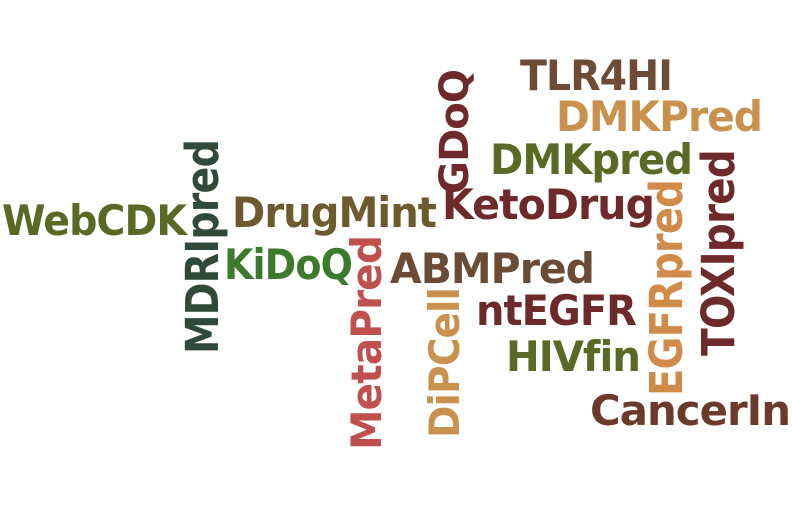  I want to click on word-hivfin: HIVfin, so click(573, 356).